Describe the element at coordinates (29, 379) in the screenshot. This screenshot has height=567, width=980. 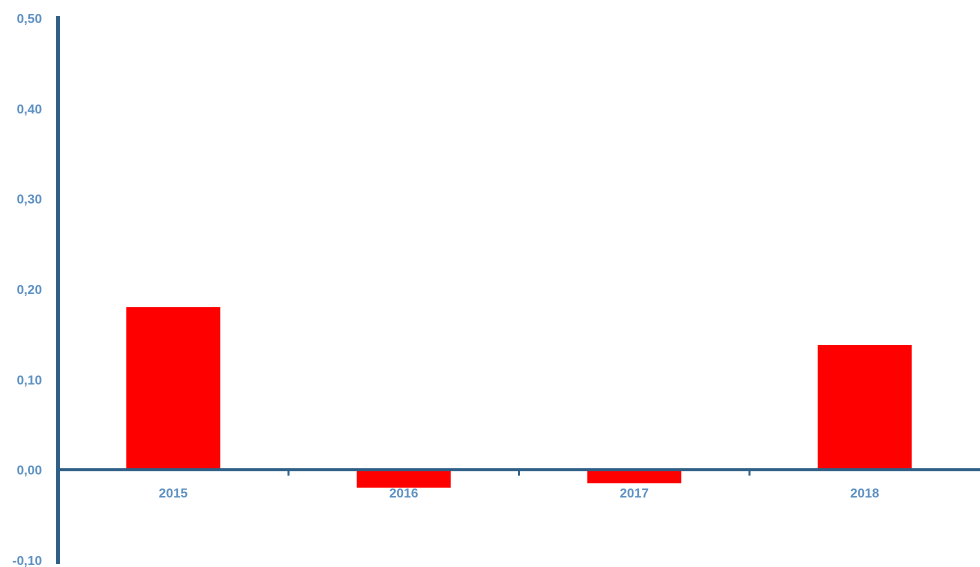
I see `y-tick-label: 0,10` at that location.